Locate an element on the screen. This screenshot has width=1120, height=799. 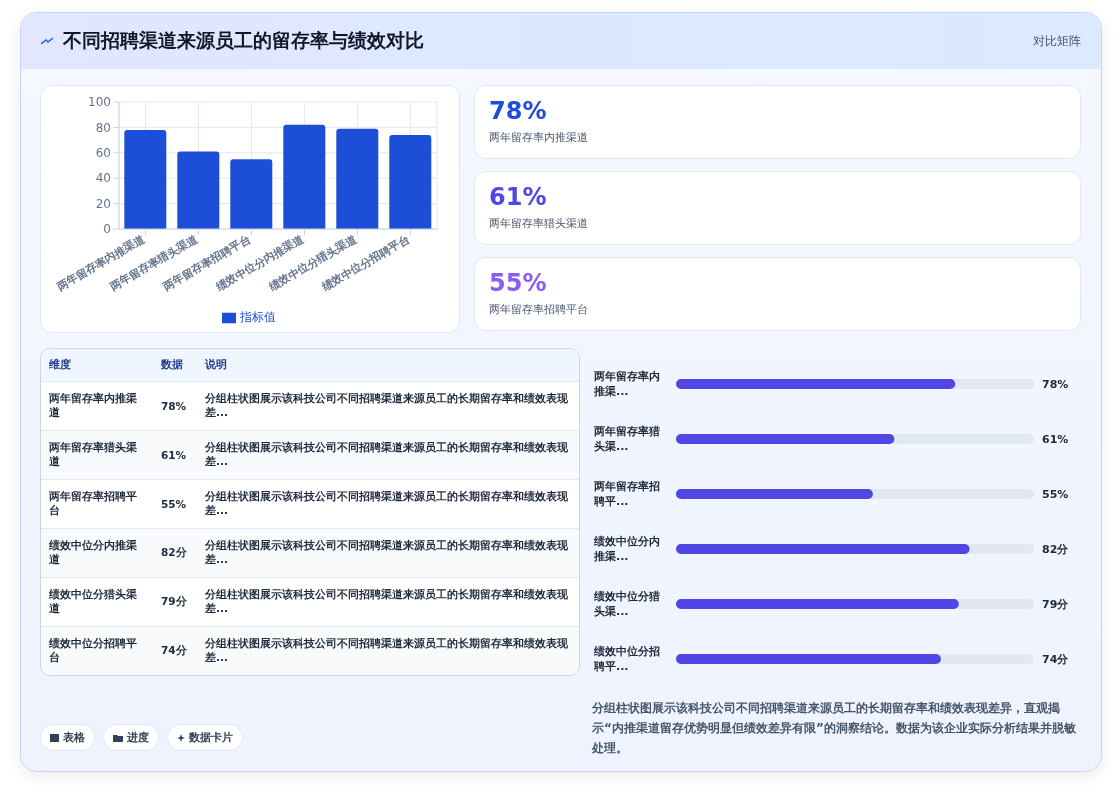
text: 78% is located at coordinates (518, 111).